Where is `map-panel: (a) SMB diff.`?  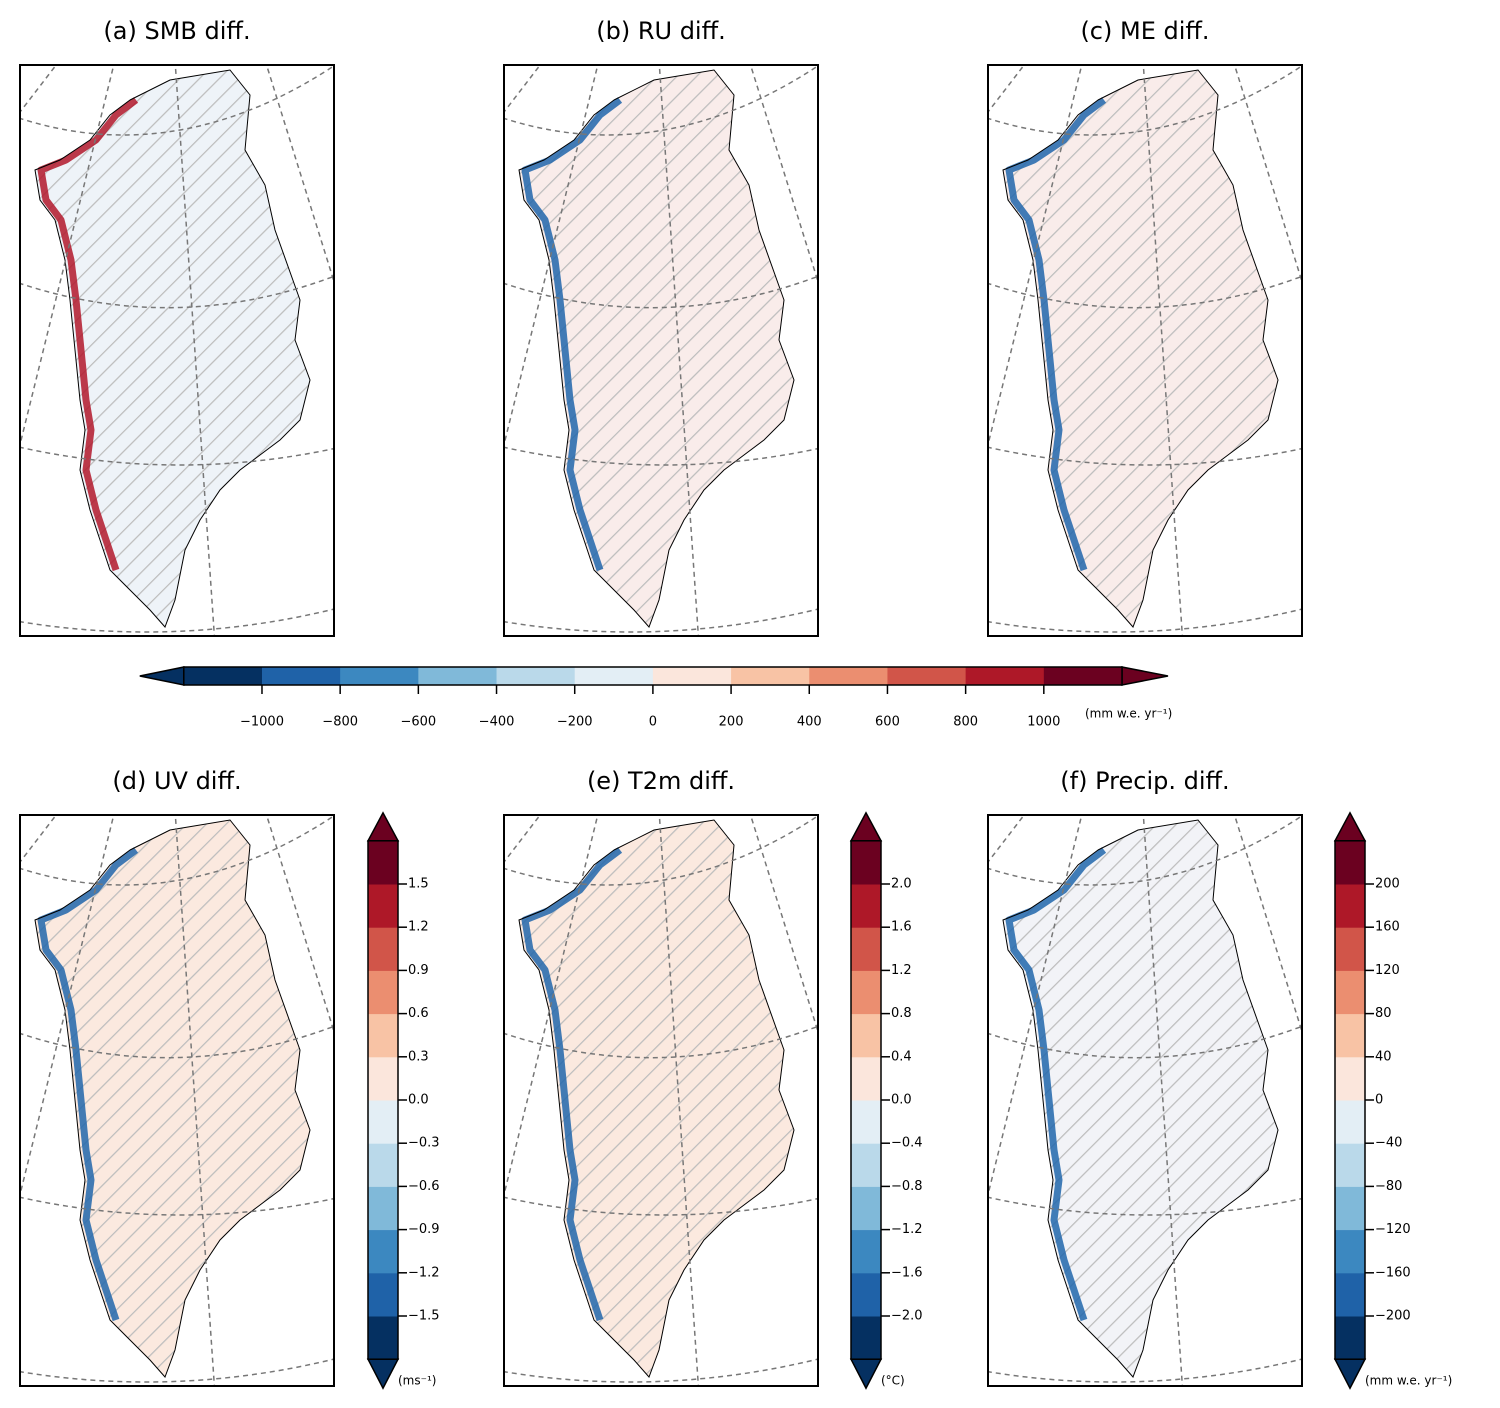 map-panel: (a) SMB diff. is located at coordinates (177, 327).